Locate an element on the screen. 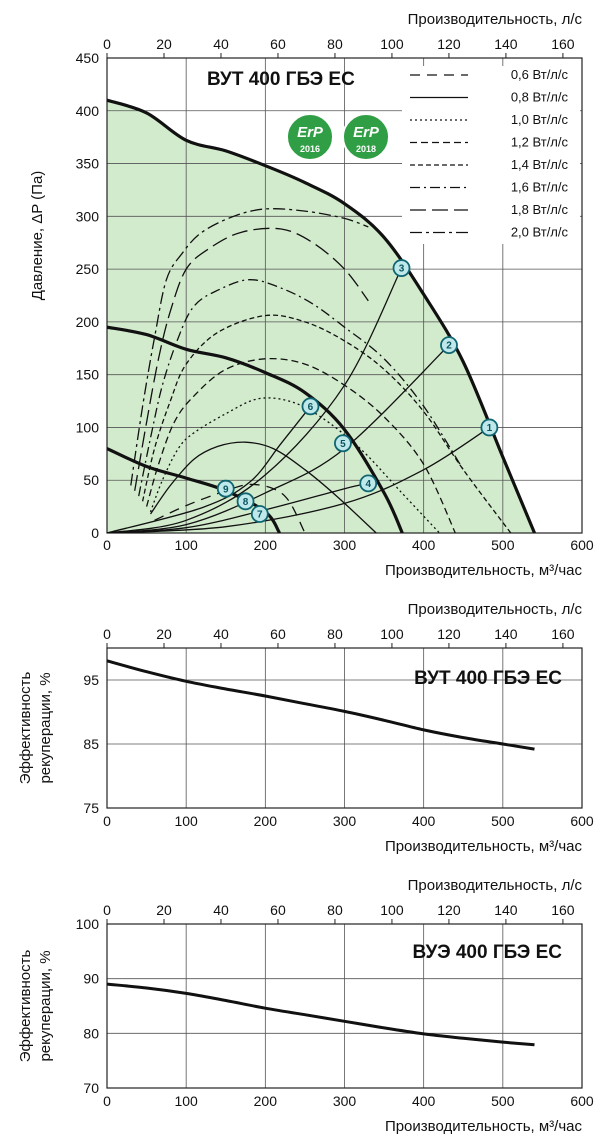 The width and height of the screenshot is (600, 1146). operating-point-4: 4 is located at coordinates (368, 483).